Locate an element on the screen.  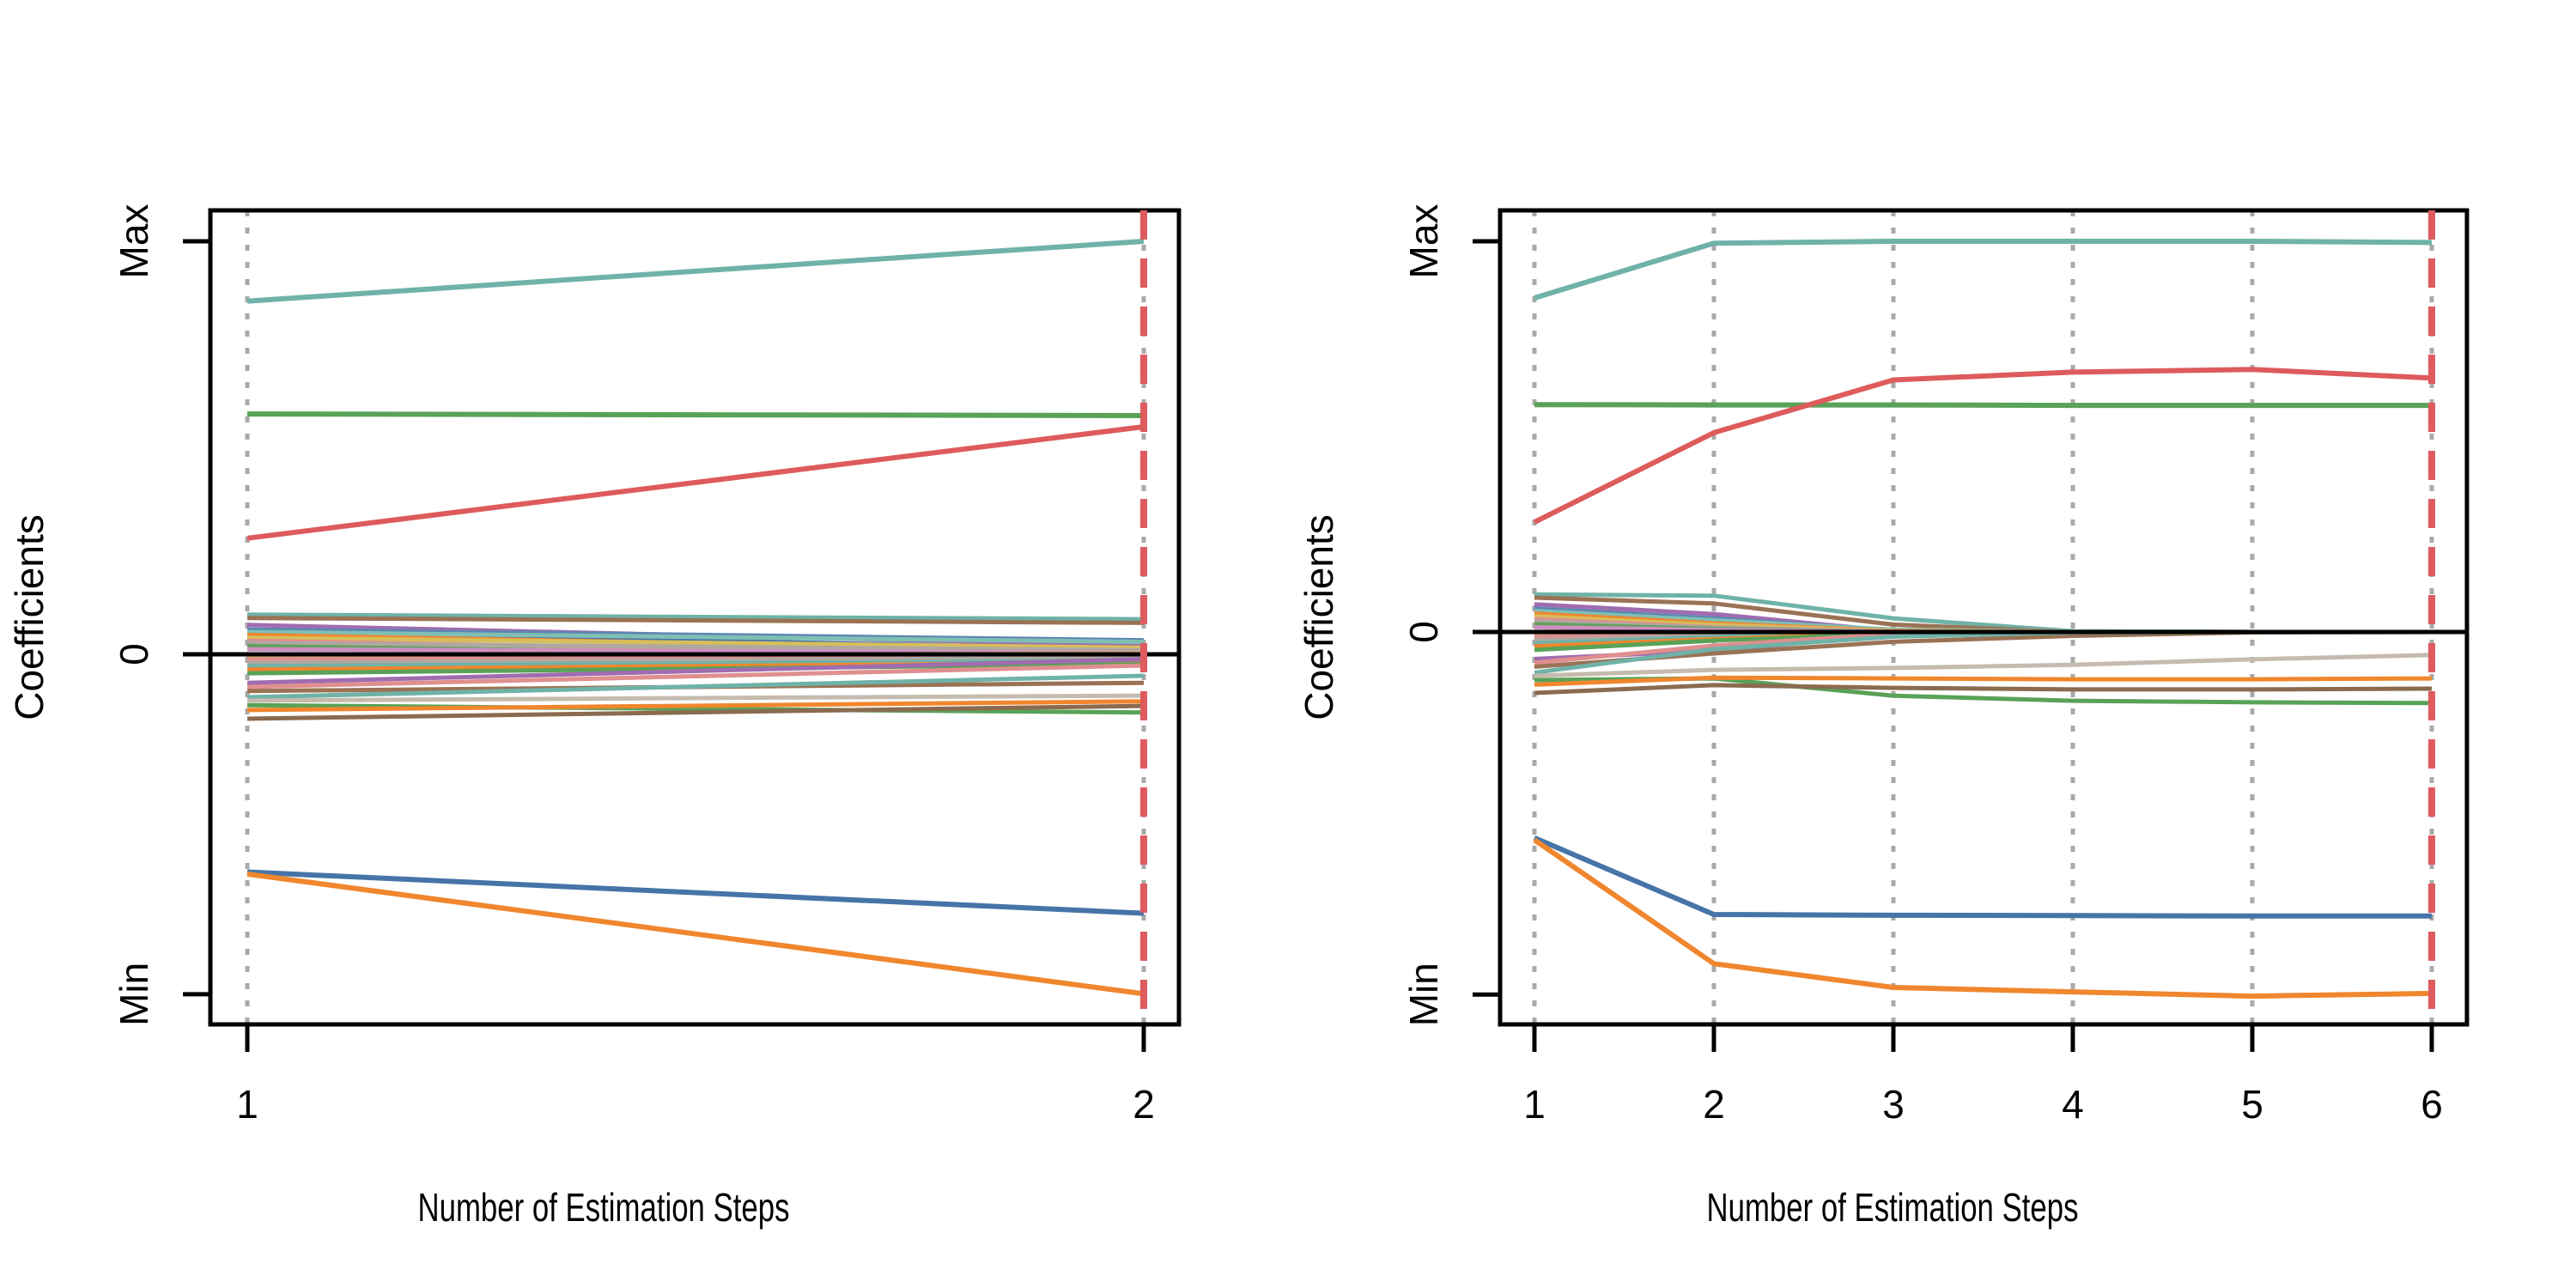
coefficient-path-salmon-c is located at coordinates (695, 676).